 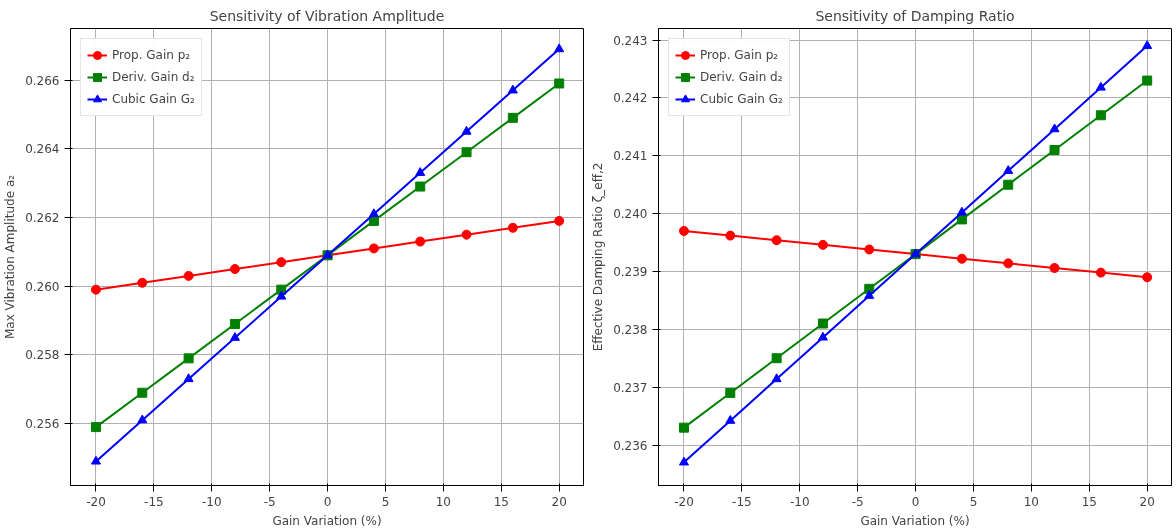 I want to click on y-tick-label: 0.237, so click(x=630, y=387).